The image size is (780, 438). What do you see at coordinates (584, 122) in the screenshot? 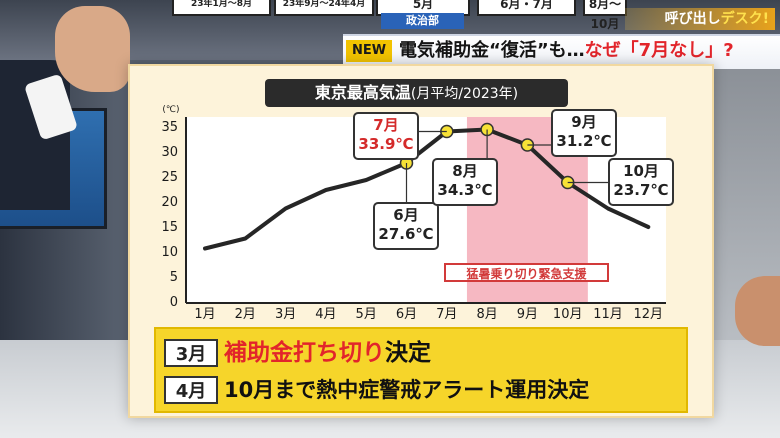
I see `callout-month: 9月` at bounding box center [584, 122].